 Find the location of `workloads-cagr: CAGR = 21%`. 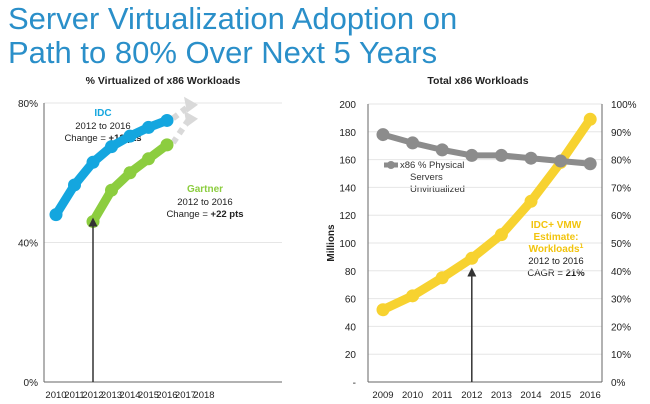

workloads-cagr: CAGR = 21% is located at coordinates (556, 273).